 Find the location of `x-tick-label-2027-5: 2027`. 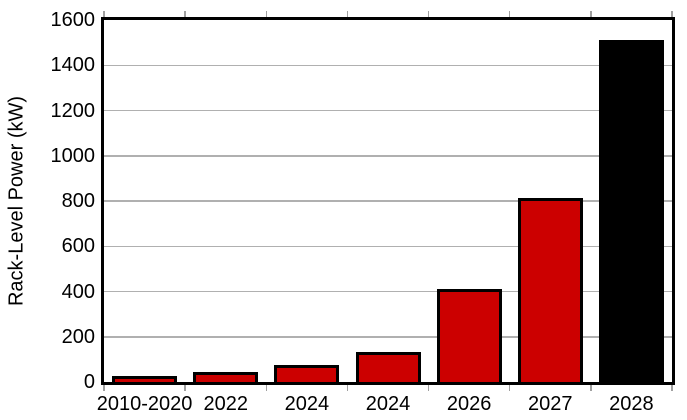

x-tick-label-2027-5: 2027 is located at coordinates (550, 404).